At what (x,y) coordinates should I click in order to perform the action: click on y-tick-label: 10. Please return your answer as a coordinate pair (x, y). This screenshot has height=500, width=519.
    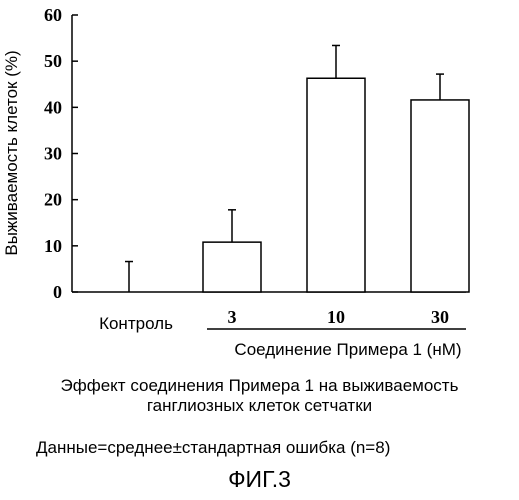
    Looking at the image, I should click on (53, 246).